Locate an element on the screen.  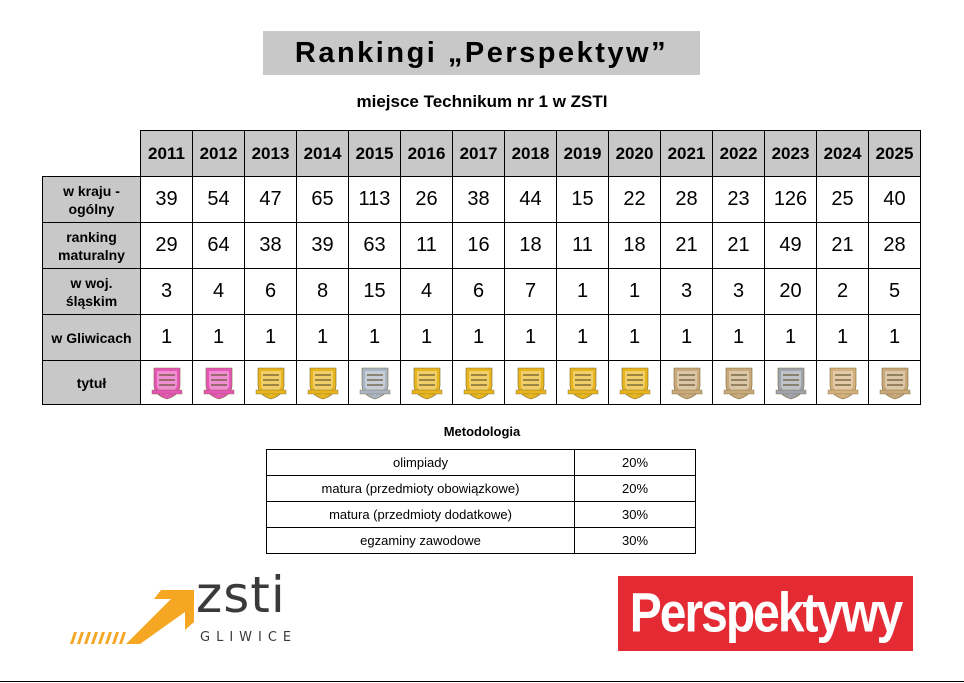
year-header: 2016 is located at coordinates (426, 153).